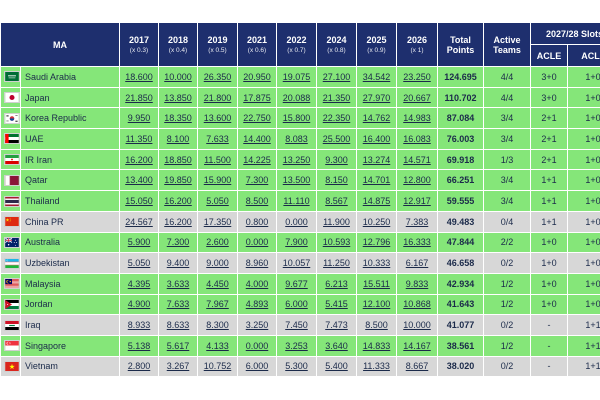 This screenshot has width=600, height=400. I want to click on year-points-link: 14.833, so click(376, 345).